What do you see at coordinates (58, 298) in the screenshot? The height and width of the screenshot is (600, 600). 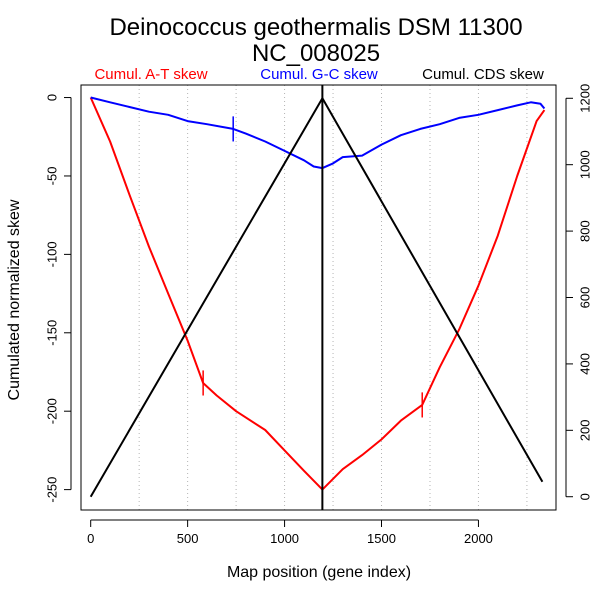 I see `y-axis-left: 0 -50 -100 -150 -200 -250` at bounding box center [58, 298].